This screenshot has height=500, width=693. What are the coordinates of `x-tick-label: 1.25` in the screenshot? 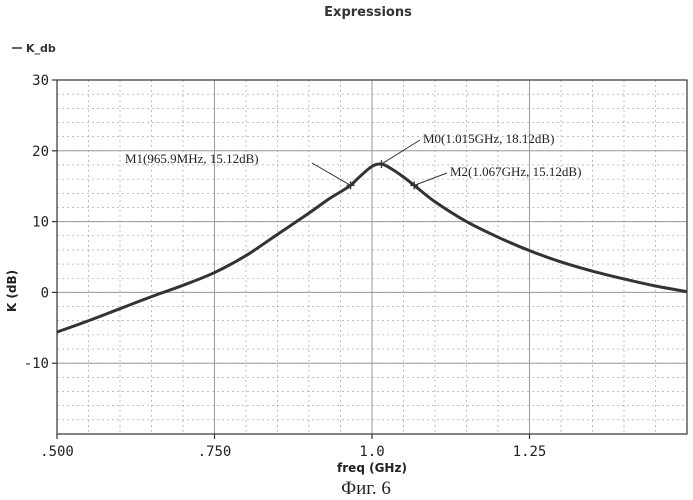 It's located at (530, 452).